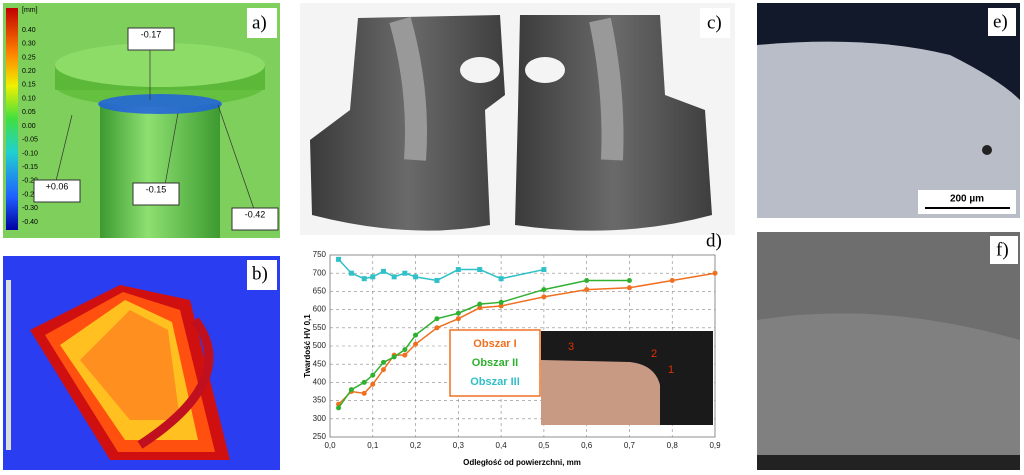 This screenshot has width=1024, height=475. Describe the element at coordinates (714, 240) in the screenshot. I see `panel-label: d)` at that location.